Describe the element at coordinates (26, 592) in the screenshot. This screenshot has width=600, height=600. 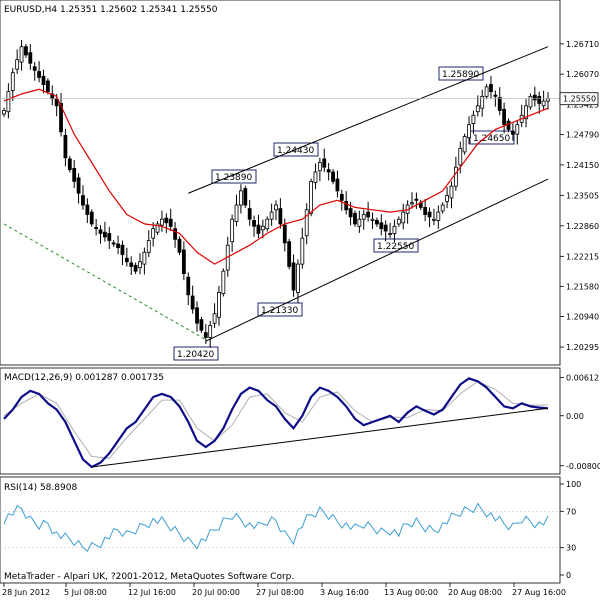
I see `time-tick-label: 28 Jun 2012` at that location.